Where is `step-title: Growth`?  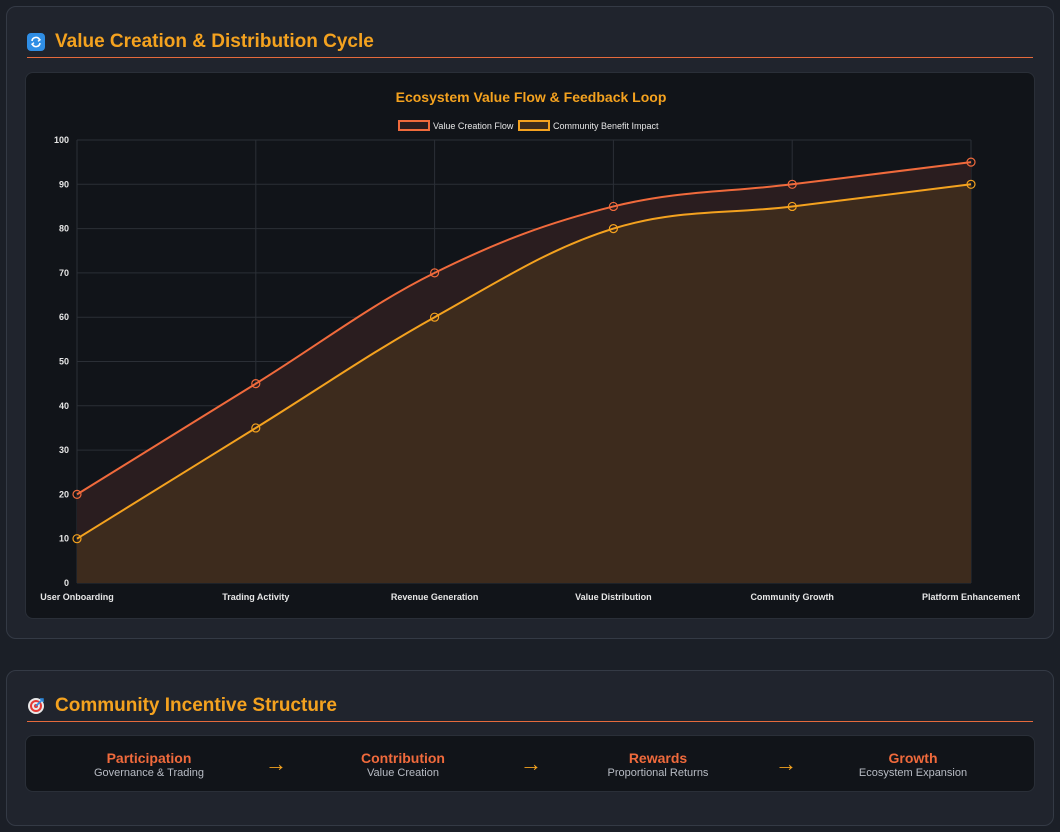 step-title: Growth is located at coordinates (913, 758).